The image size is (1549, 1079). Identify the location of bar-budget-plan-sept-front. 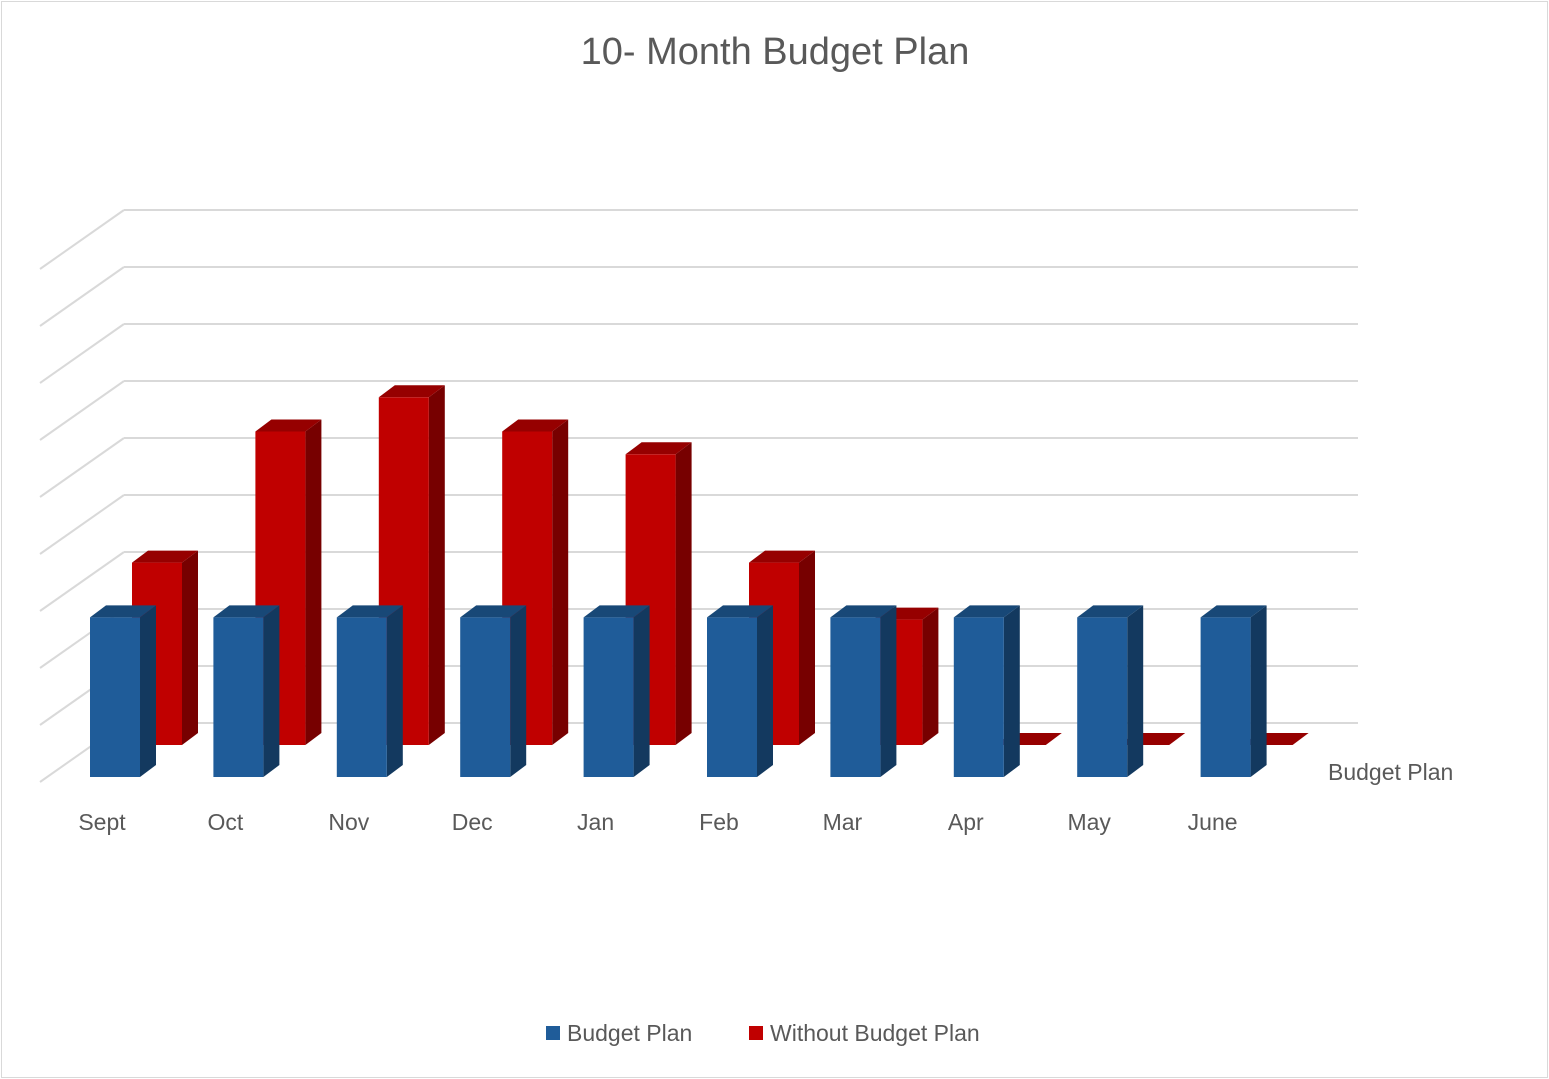
(115, 697).